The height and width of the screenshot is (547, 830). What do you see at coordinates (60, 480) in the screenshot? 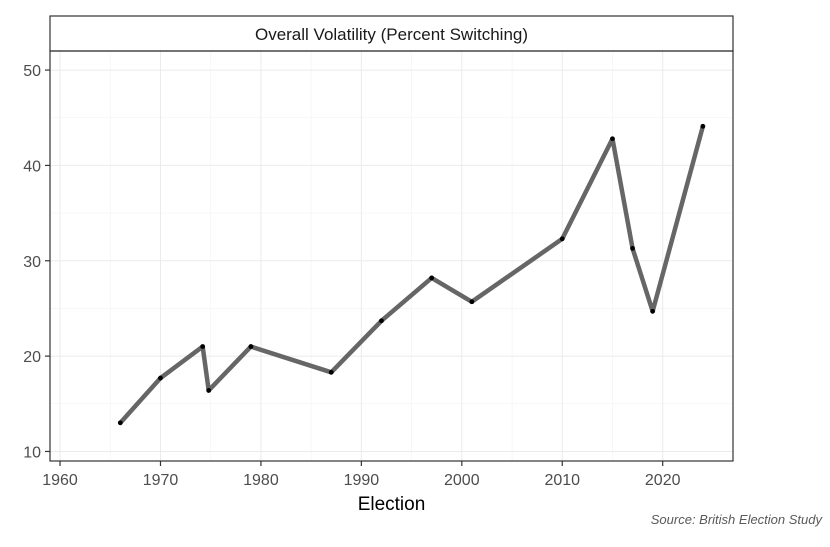
I see `x-tick-label: 1960` at bounding box center [60, 480].